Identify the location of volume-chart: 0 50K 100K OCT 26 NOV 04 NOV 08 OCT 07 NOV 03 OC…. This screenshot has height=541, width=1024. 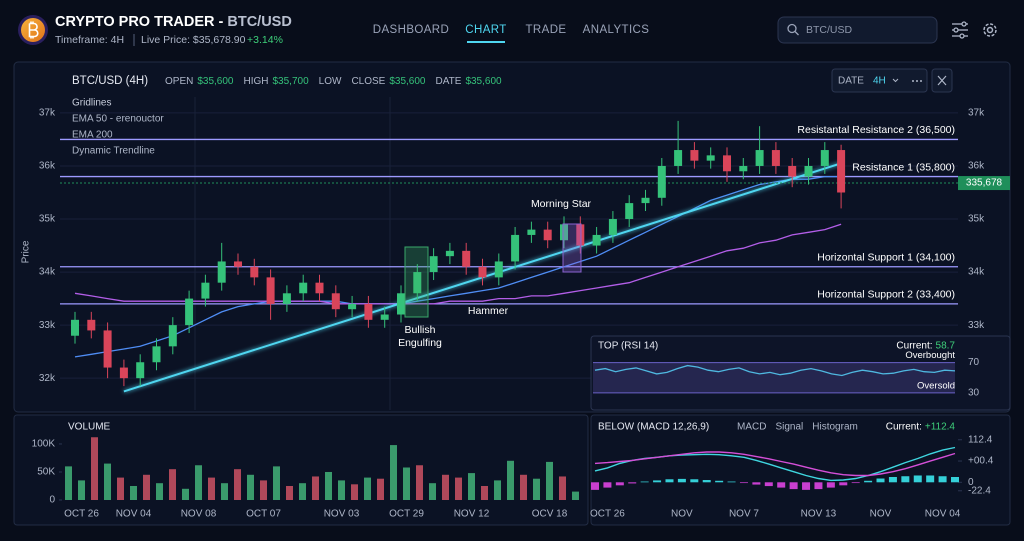
(305, 478).